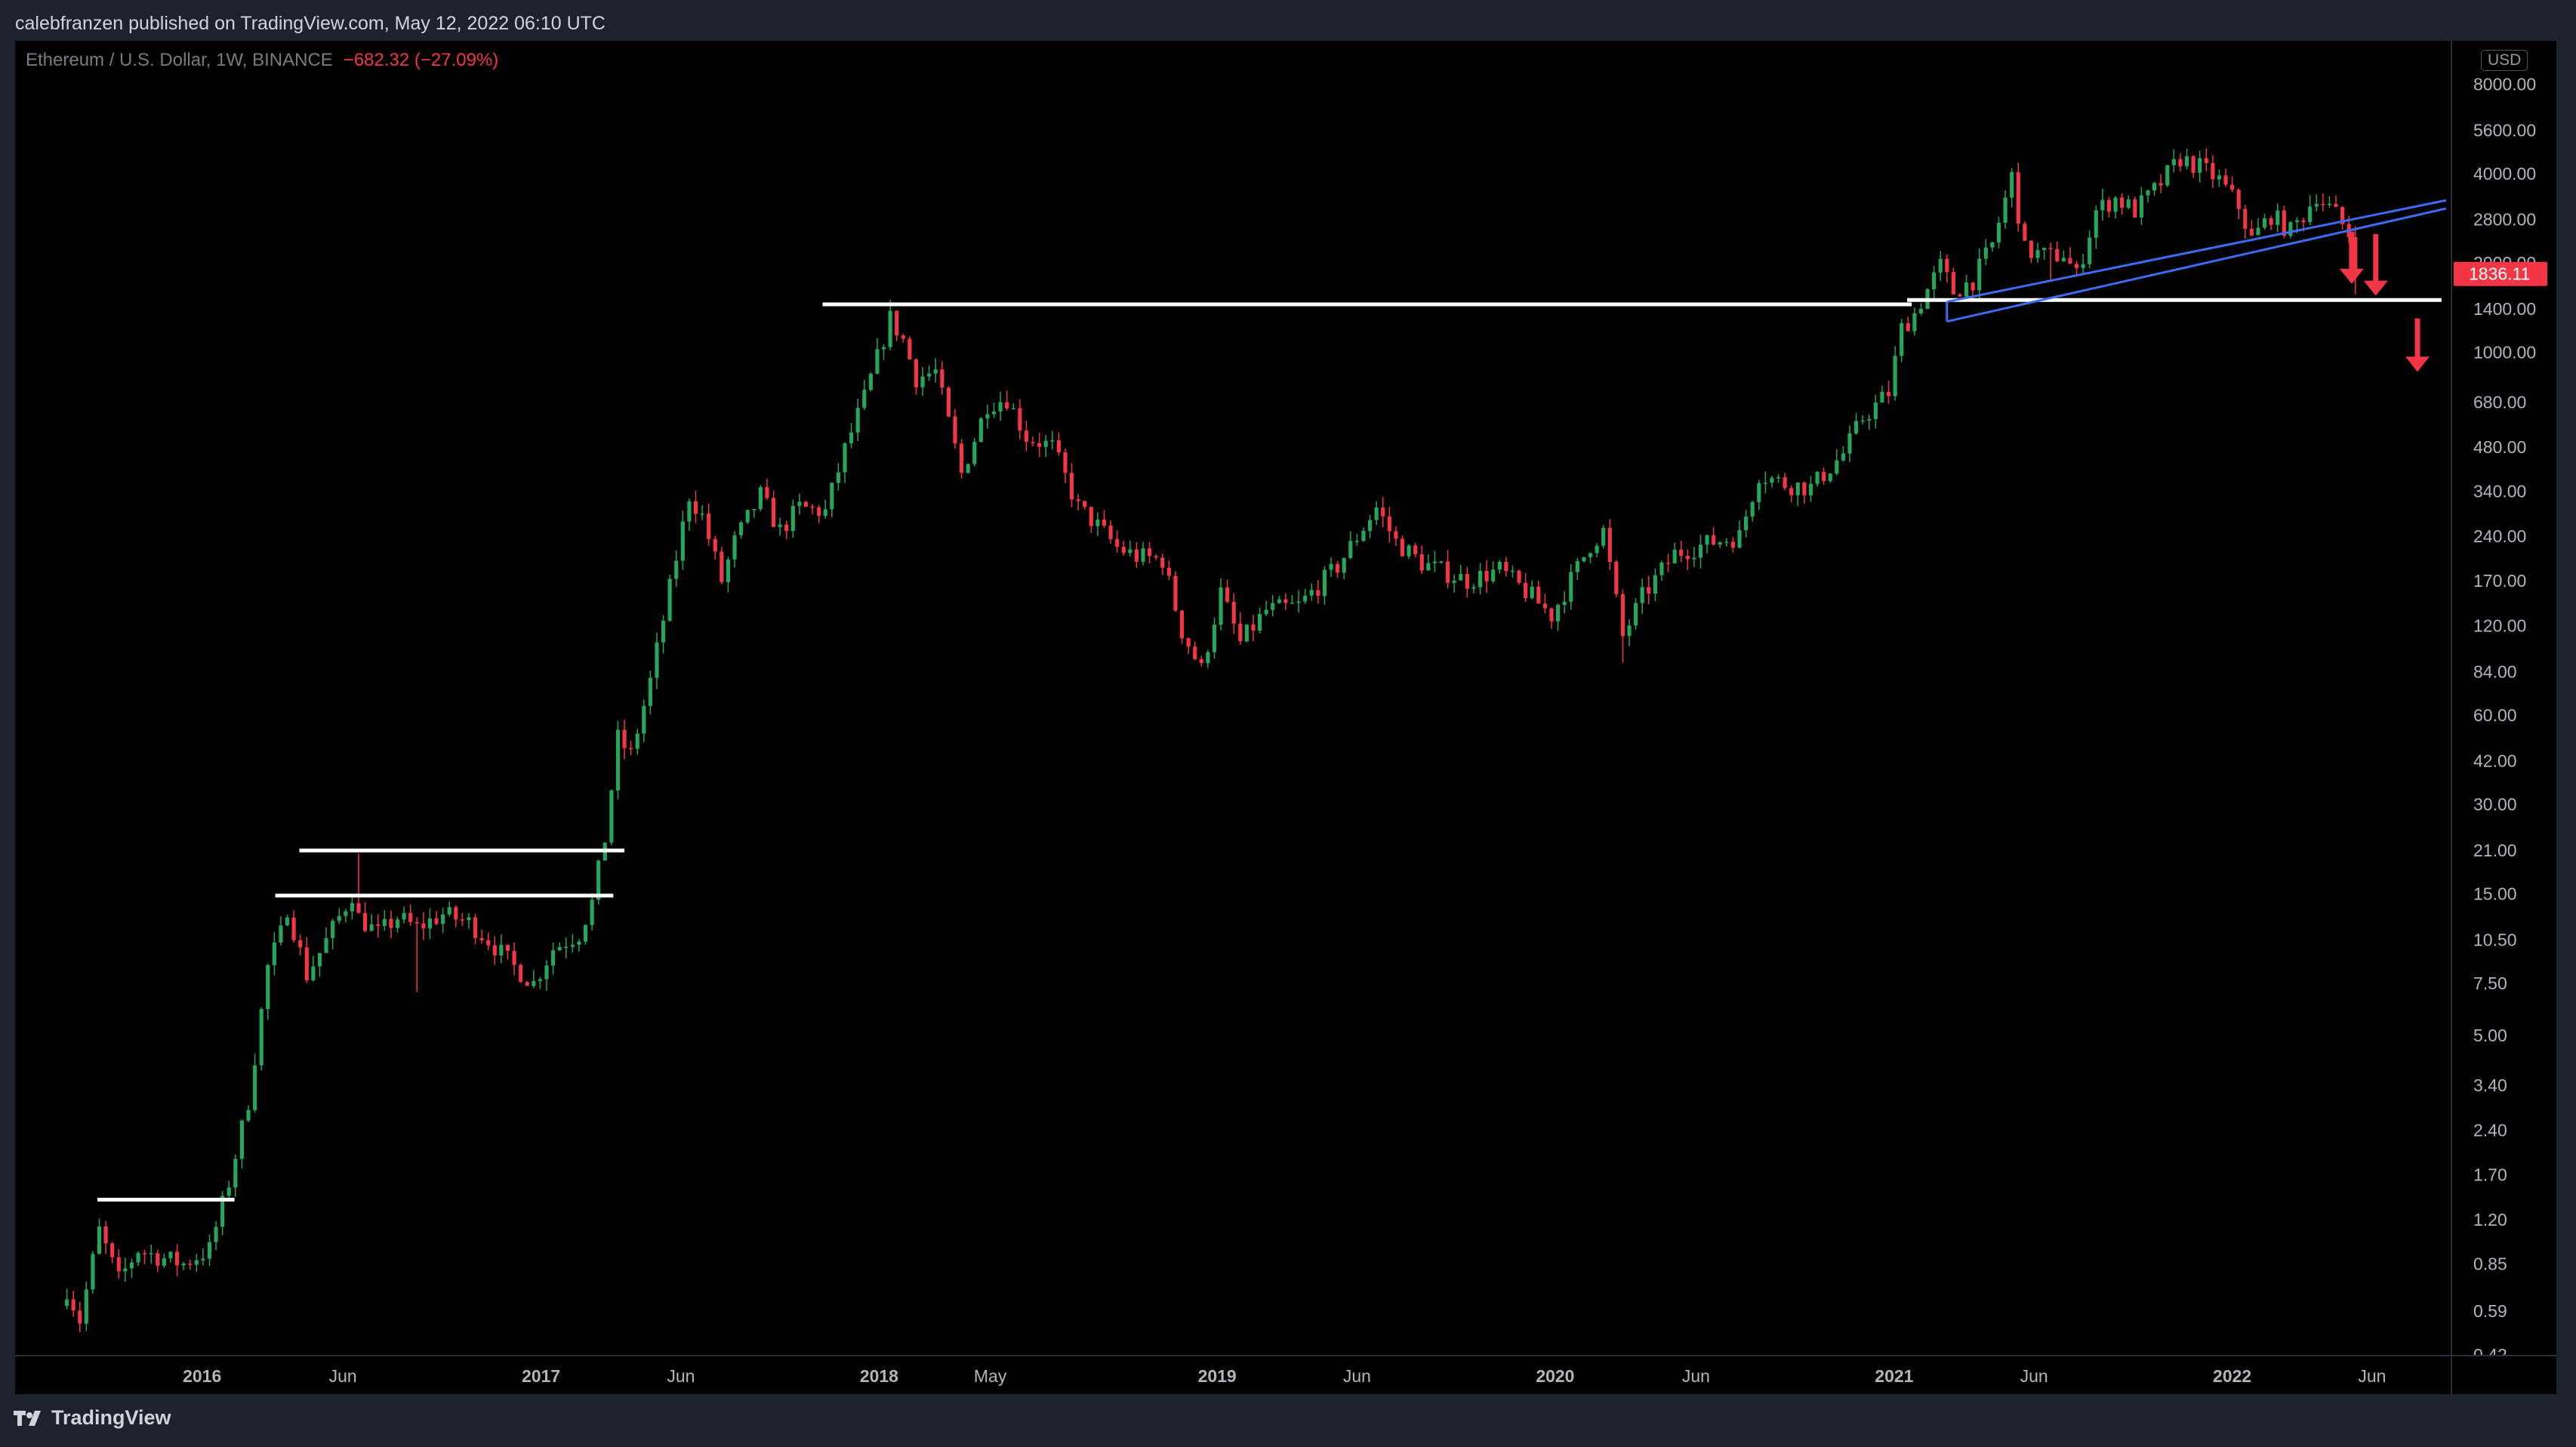 The width and height of the screenshot is (2576, 1447). What do you see at coordinates (2499, 447) in the screenshot?
I see `price-tick-label: 480.00` at bounding box center [2499, 447].